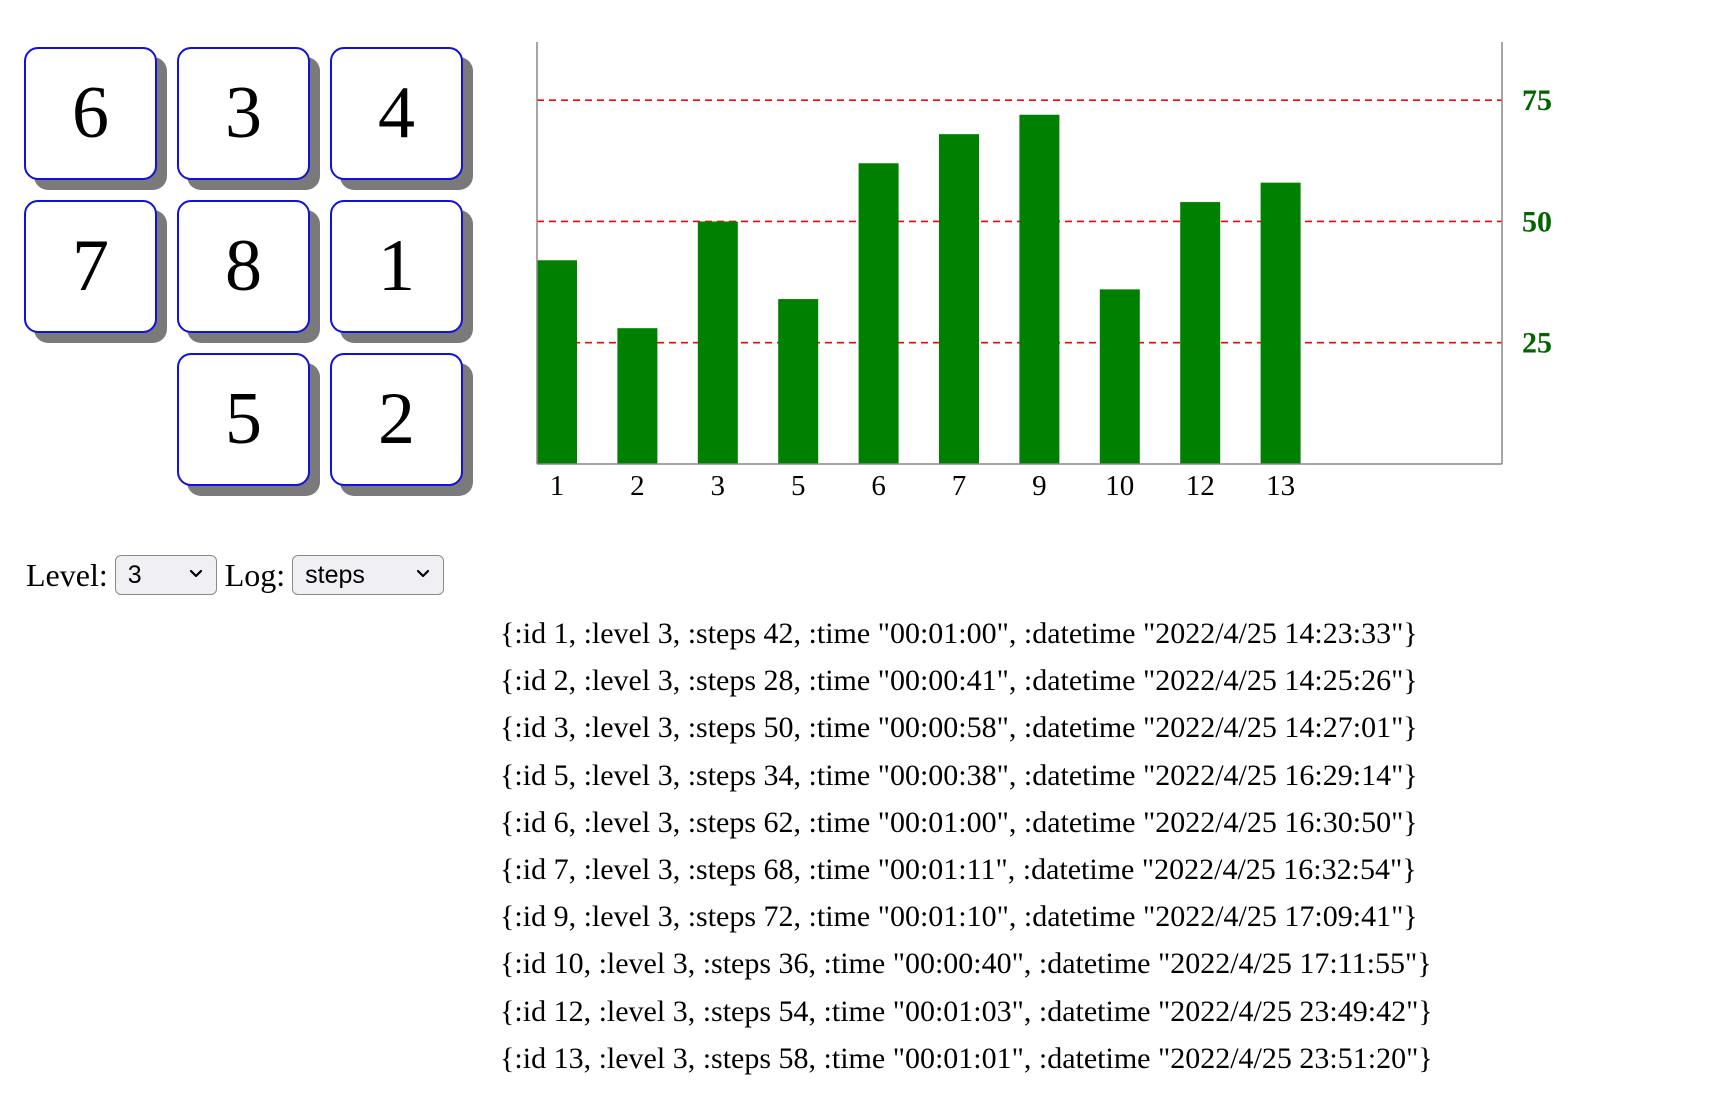 Image resolution: width=1726 pixels, height=1095 pixels. I want to click on x-tick-label: 9, so click(1039, 486).